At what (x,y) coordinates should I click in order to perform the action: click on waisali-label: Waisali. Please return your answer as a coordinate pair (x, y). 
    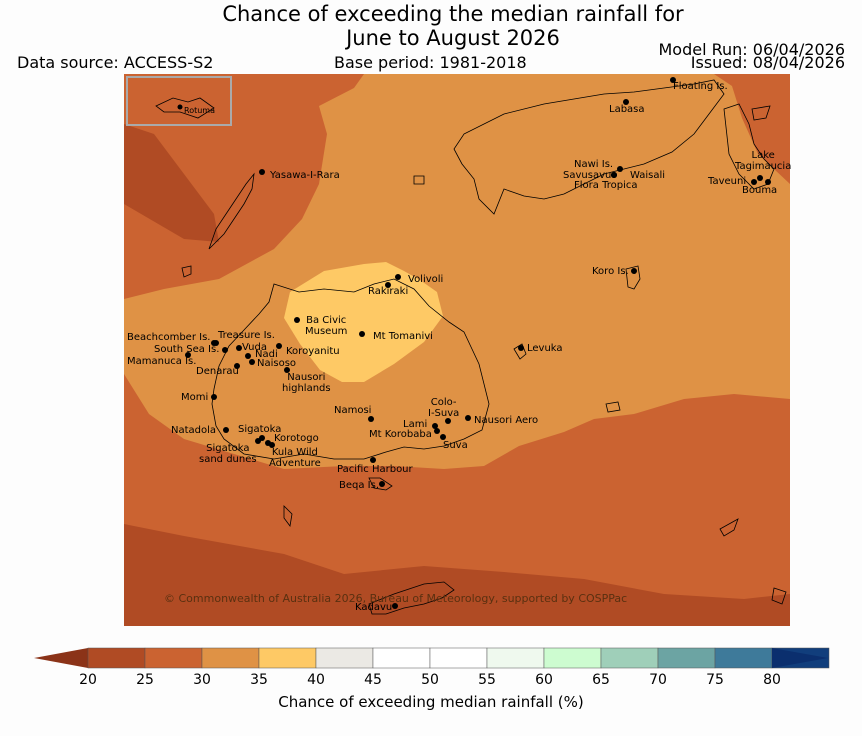
    Looking at the image, I should click on (648, 175).